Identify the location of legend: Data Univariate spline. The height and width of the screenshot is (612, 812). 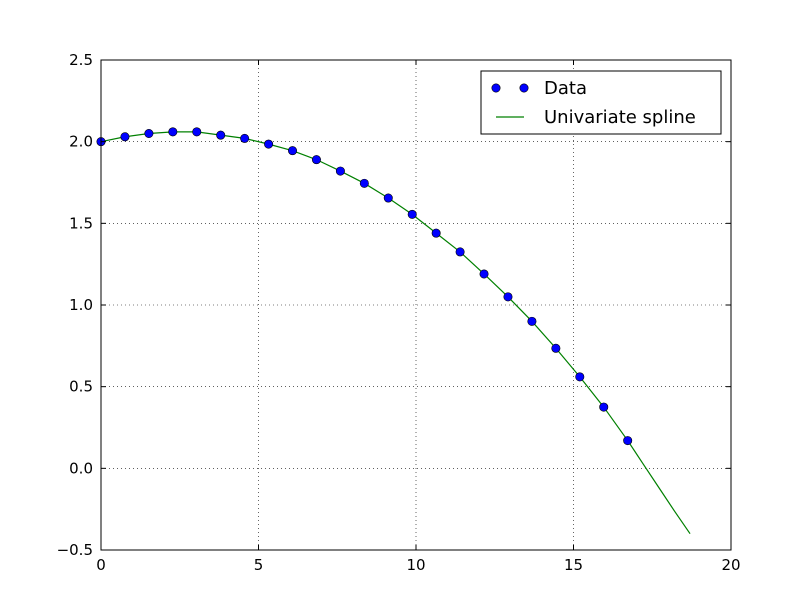
(601, 102).